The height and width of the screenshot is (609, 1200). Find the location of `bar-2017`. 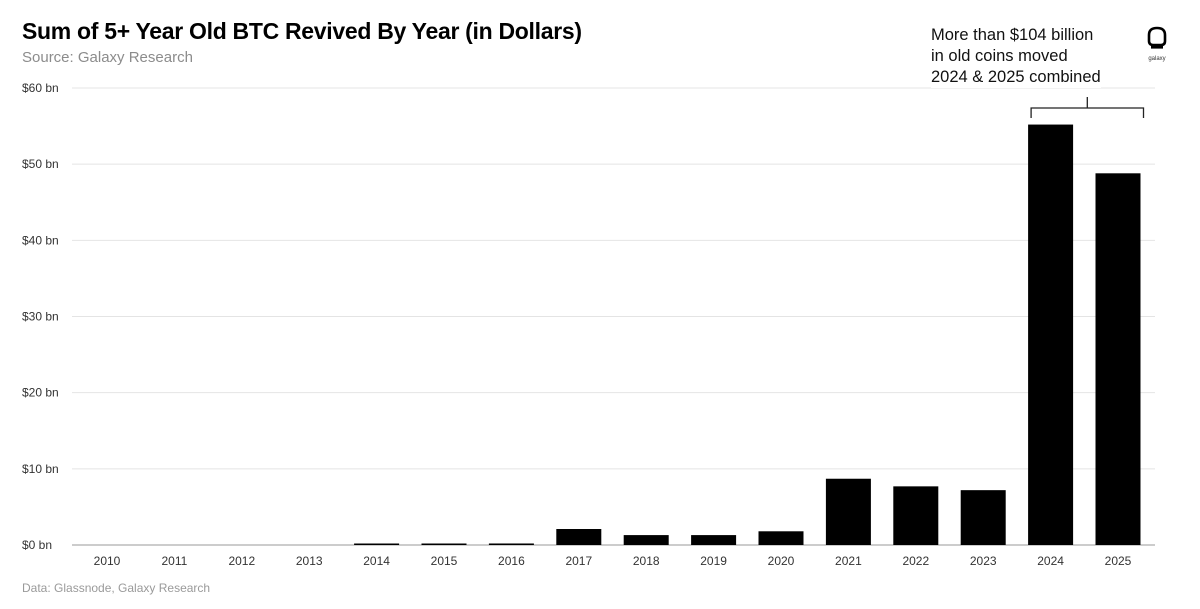

bar-2017 is located at coordinates (579, 537).